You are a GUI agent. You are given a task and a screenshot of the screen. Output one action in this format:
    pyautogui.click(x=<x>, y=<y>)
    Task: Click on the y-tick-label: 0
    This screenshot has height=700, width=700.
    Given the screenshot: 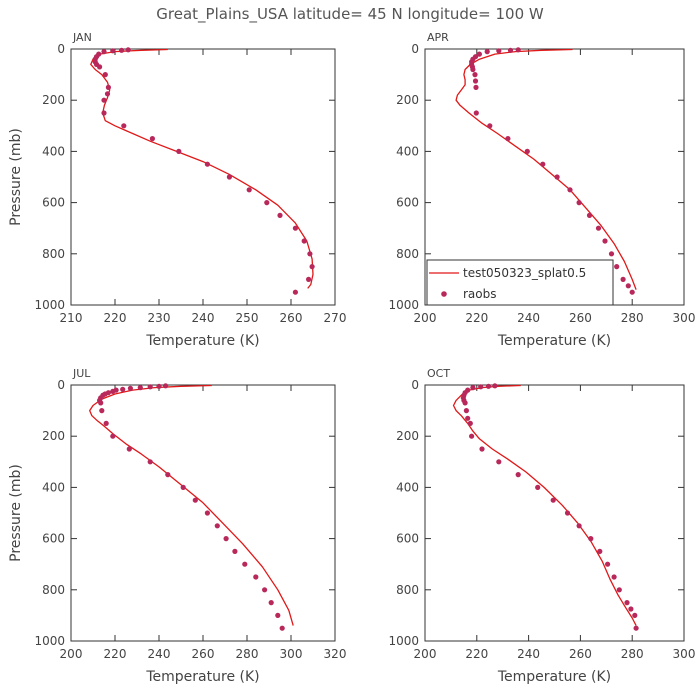 What is the action you would take?
    pyautogui.click(x=415, y=49)
    